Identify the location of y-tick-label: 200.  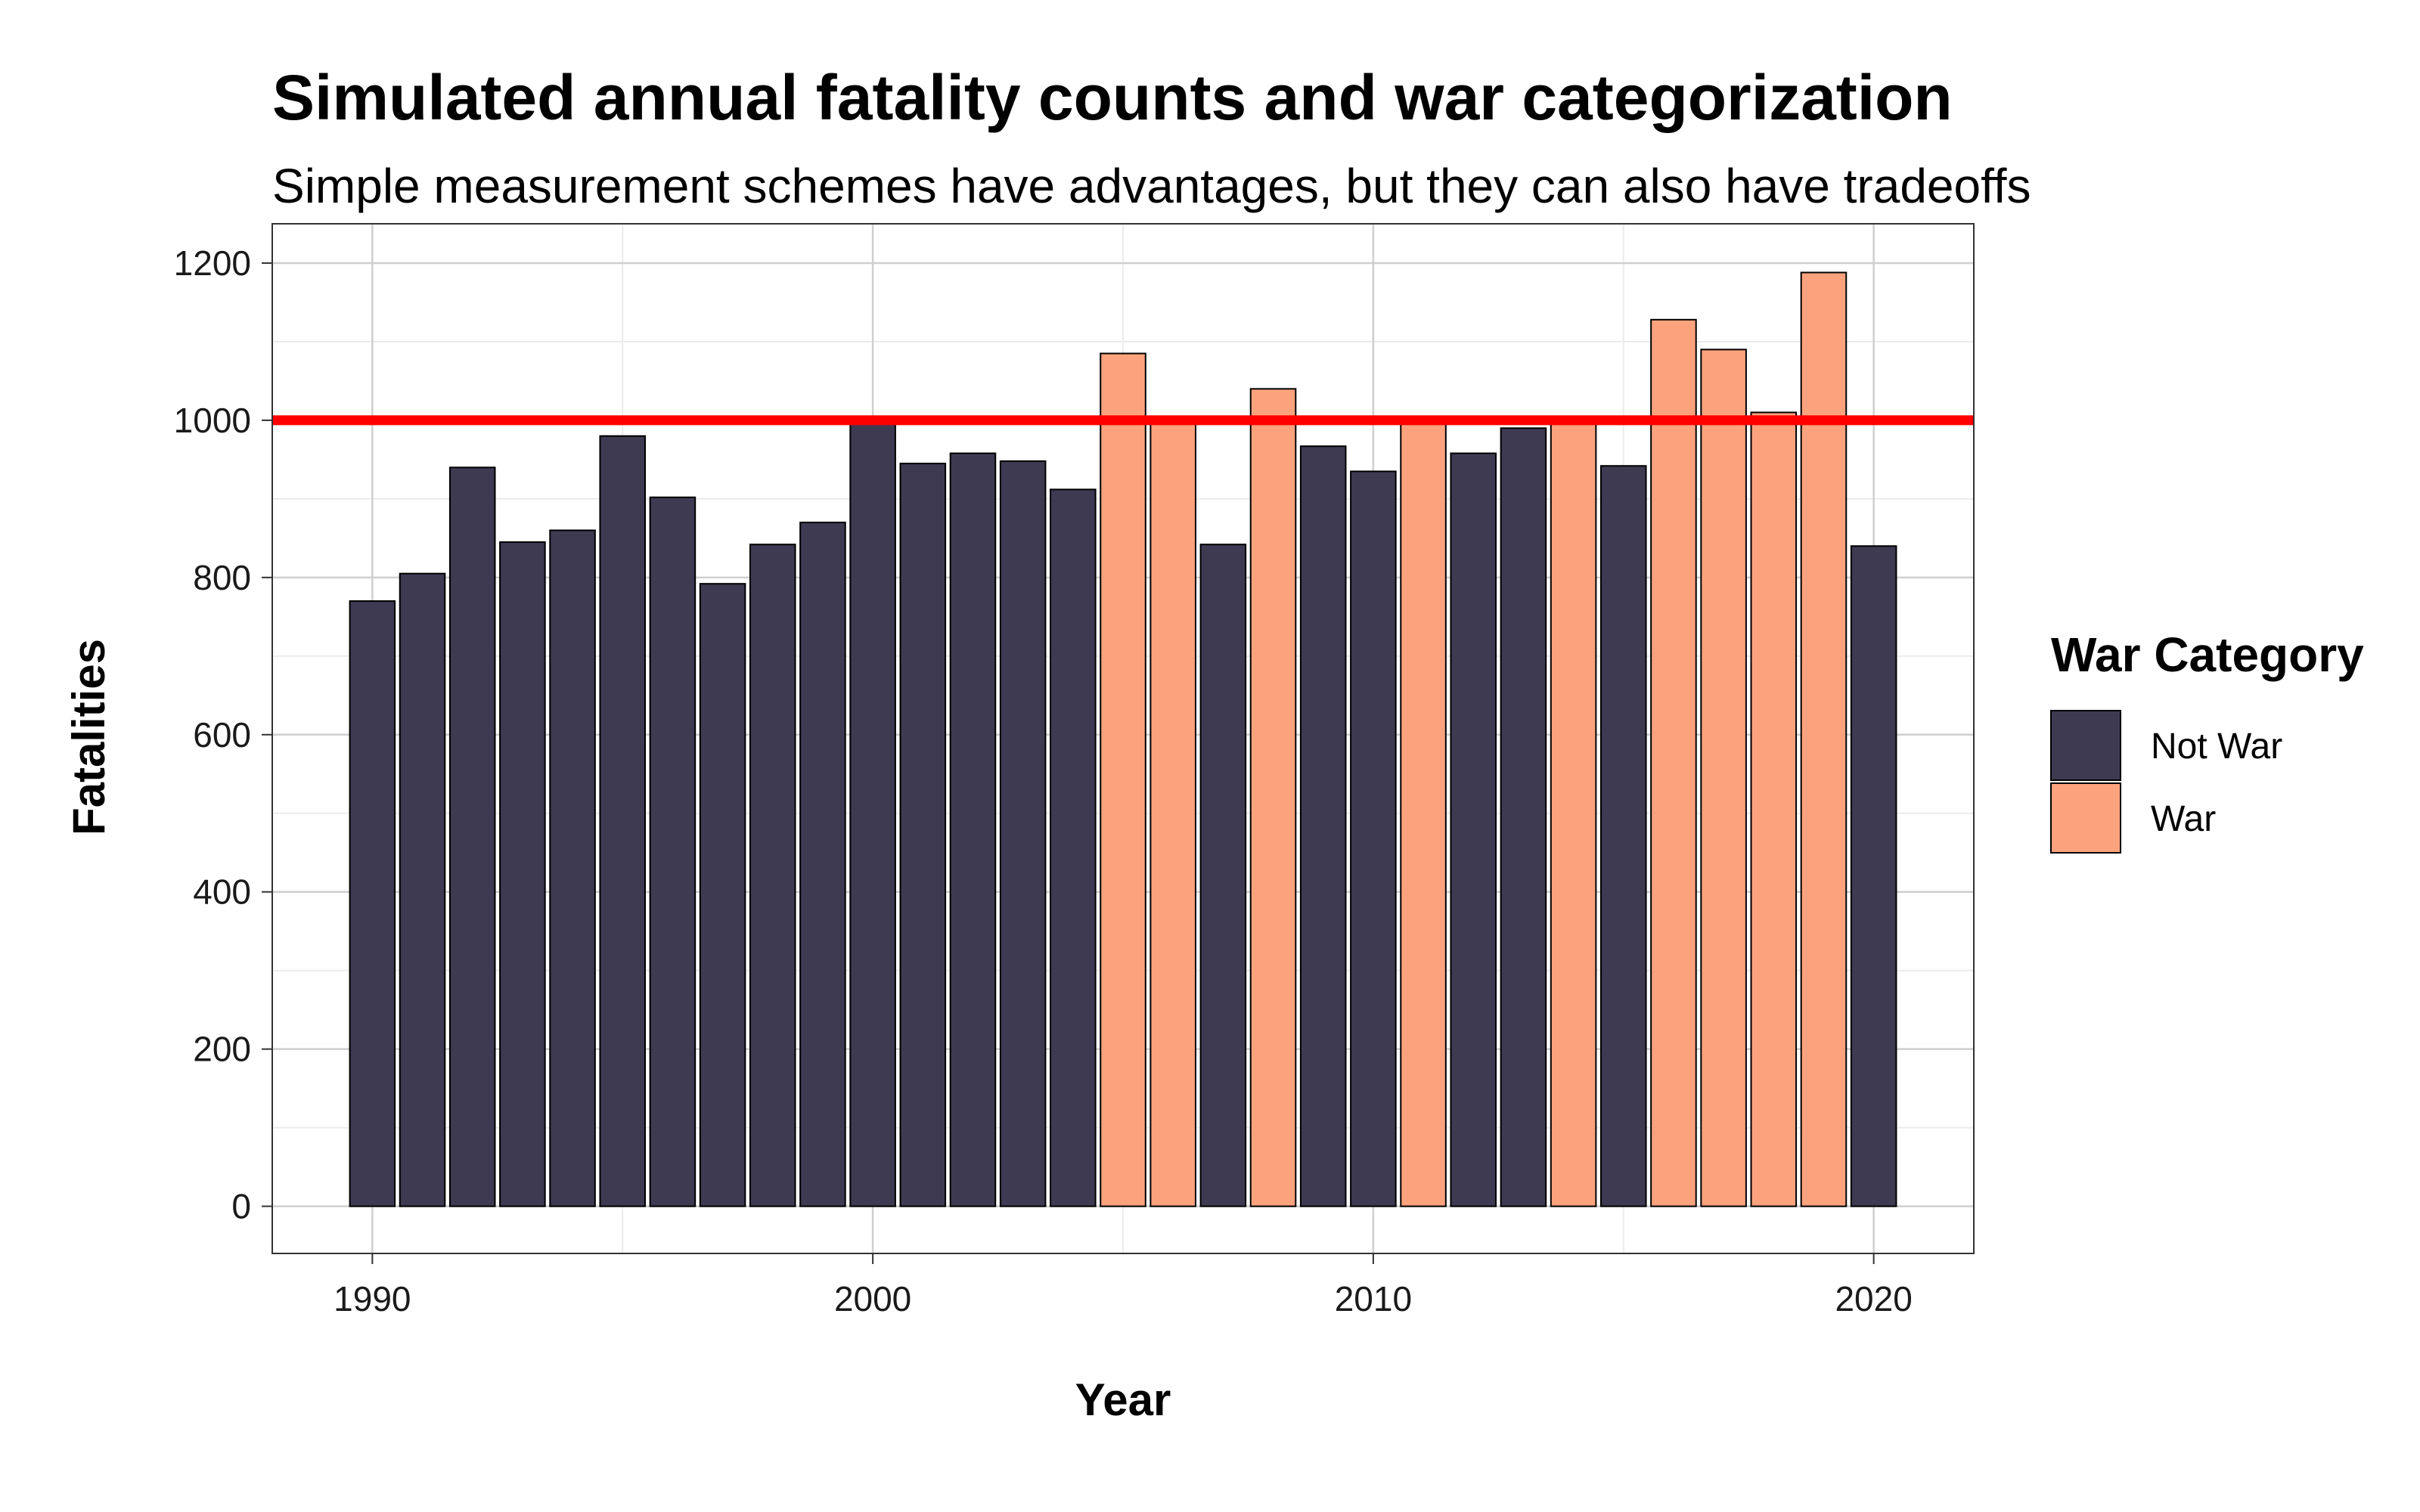
(222, 1049).